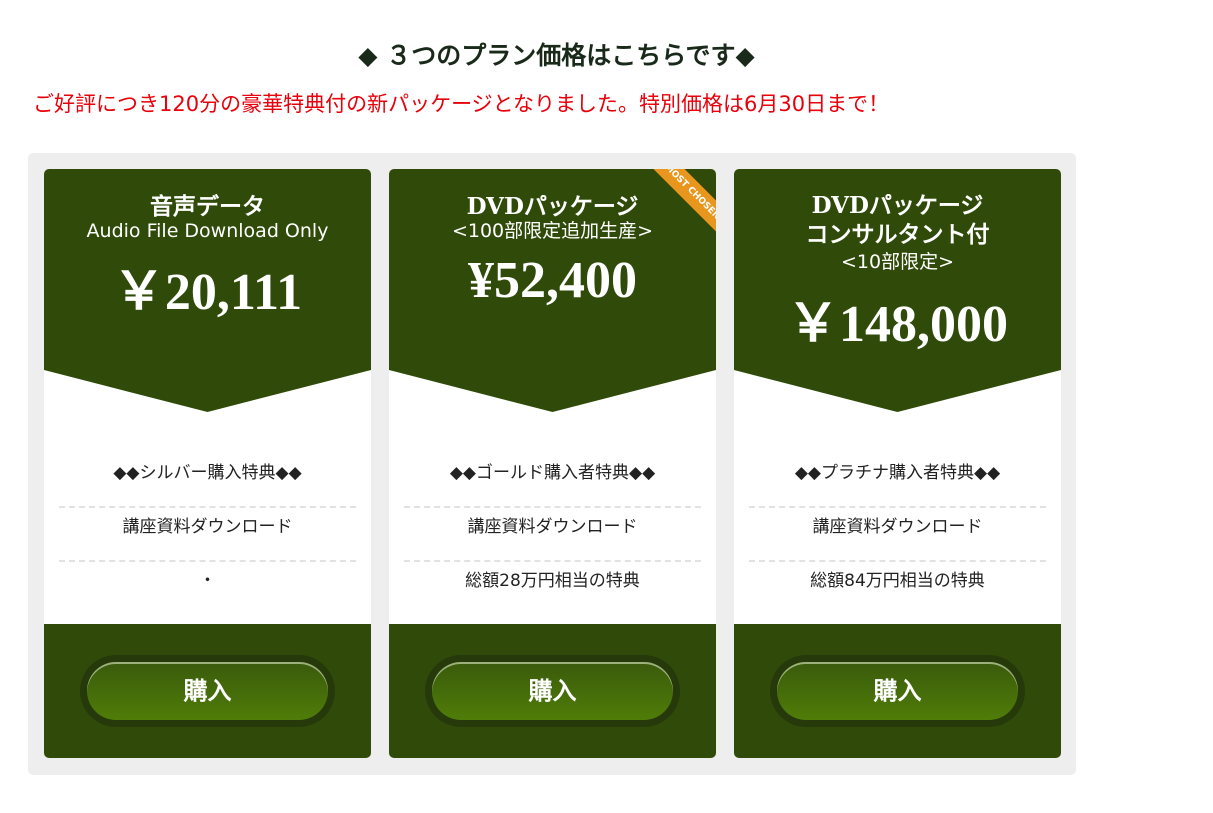  What do you see at coordinates (552, 280) in the screenshot?
I see `plan-price: ¥52,400` at bounding box center [552, 280].